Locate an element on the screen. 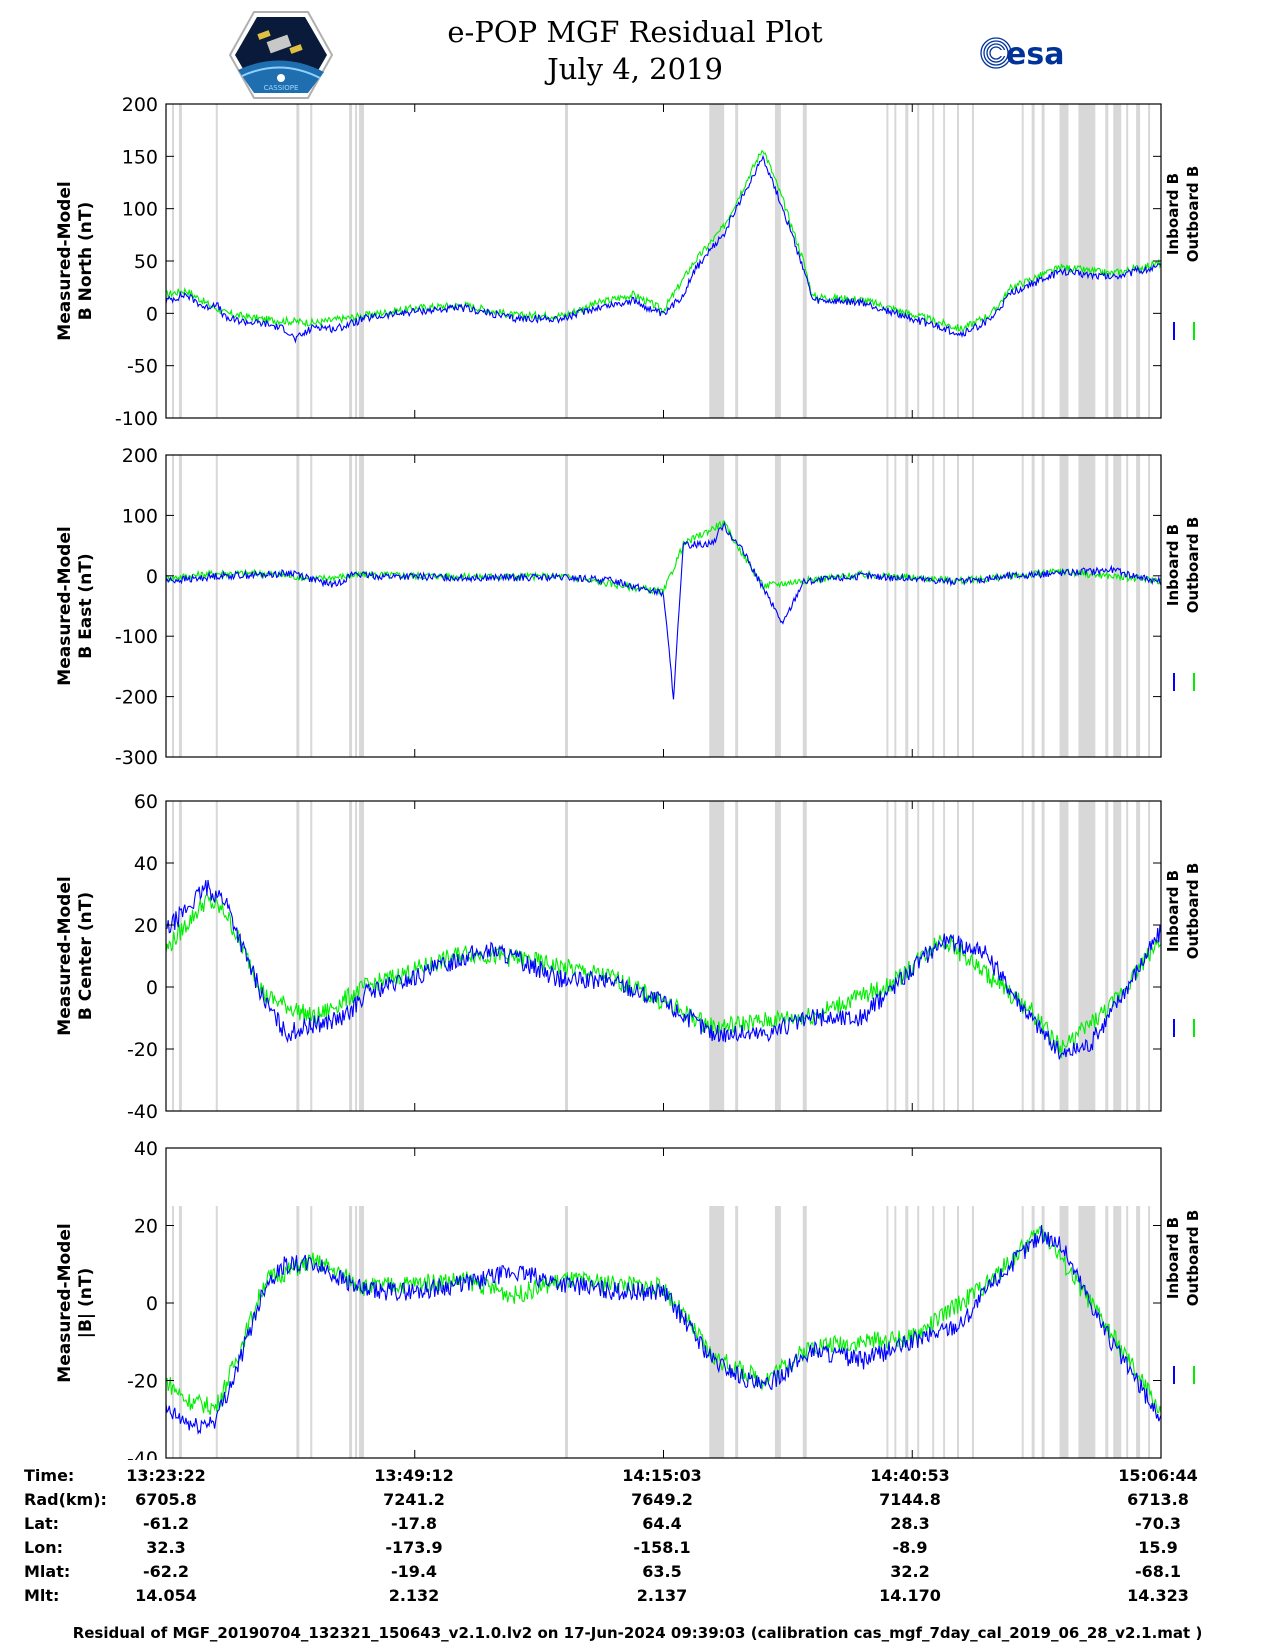 The image size is (1275, 1650). info-cell: 64.4 is located at coordinates (662, 1523).